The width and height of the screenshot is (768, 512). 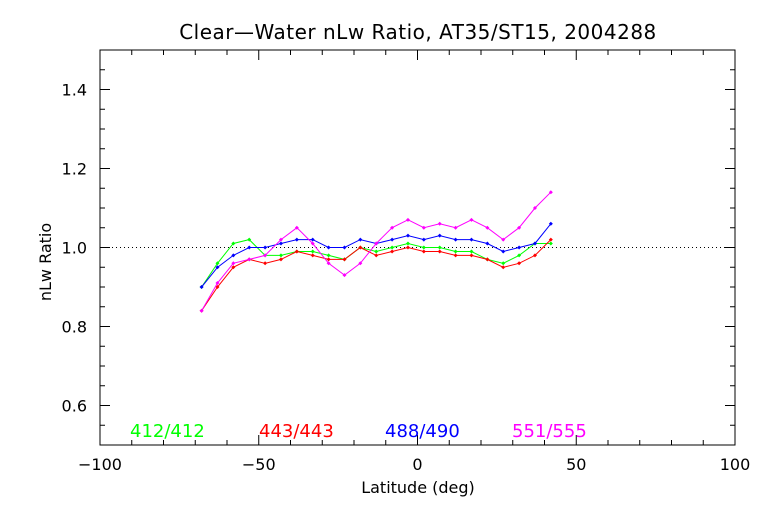 What do you see at coordinates (422, 431) in the screenshot?
I see `legend-entry-488-490: 488/490` at bounding box center [422, 431].